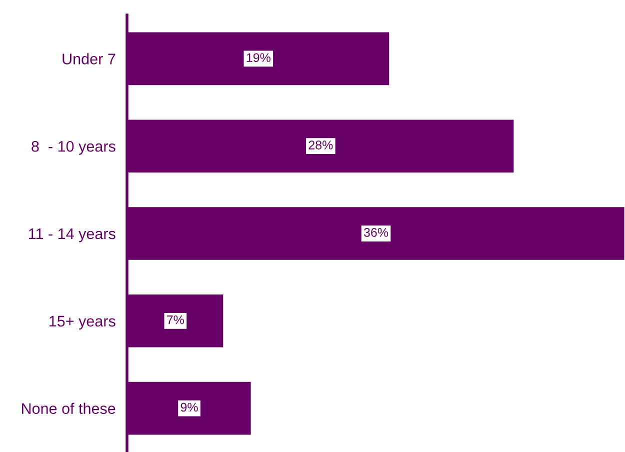  I want to click on data-label: 7%, so click(175, 319).